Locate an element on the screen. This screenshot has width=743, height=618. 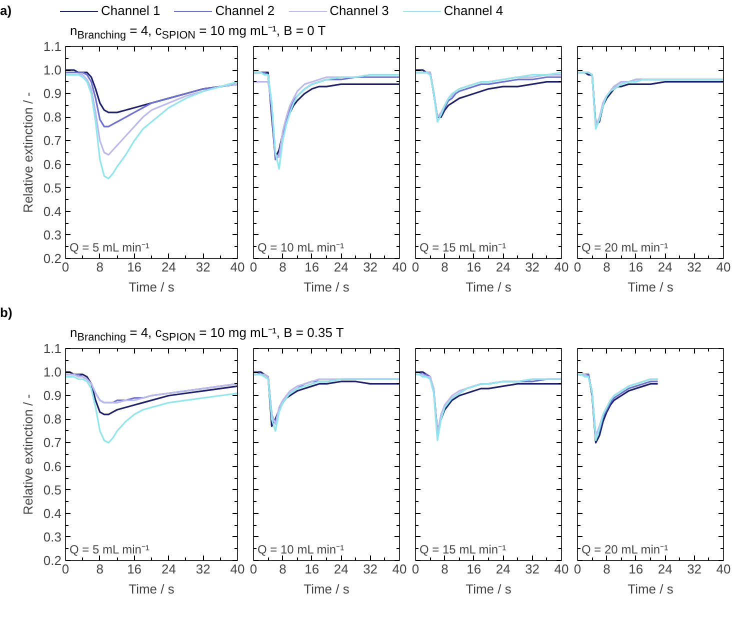
legend-label: Channel 1 is located at coordinates (130, 10).